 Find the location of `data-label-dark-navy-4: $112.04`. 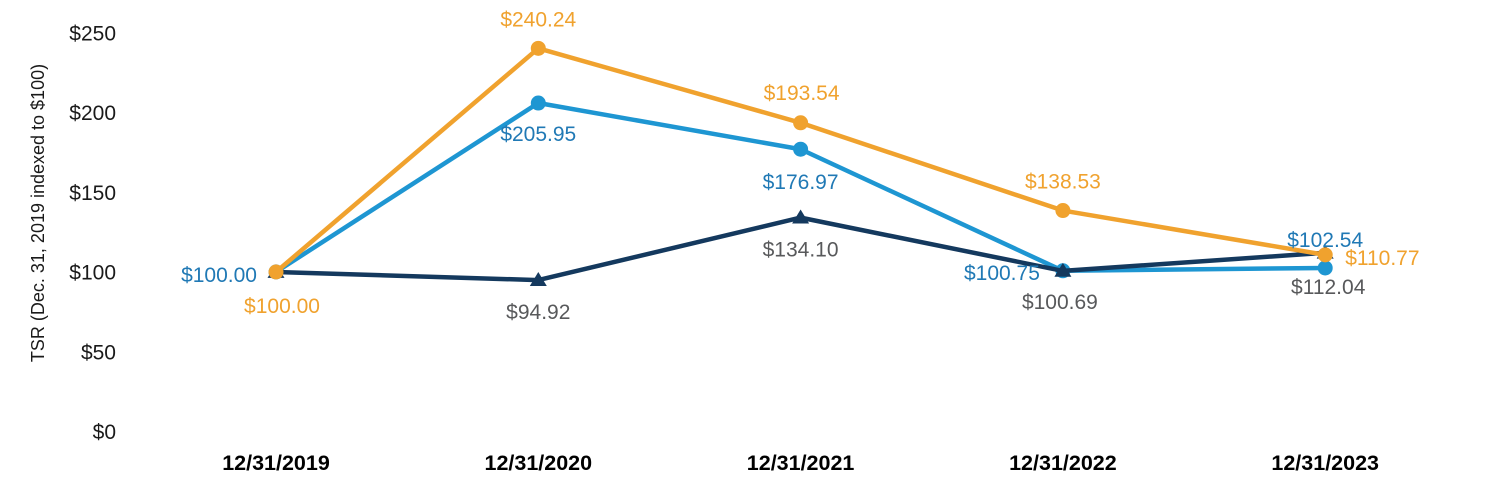

data-label-dark-navy-4: $112.04 is located at coordinates (1328, 287).